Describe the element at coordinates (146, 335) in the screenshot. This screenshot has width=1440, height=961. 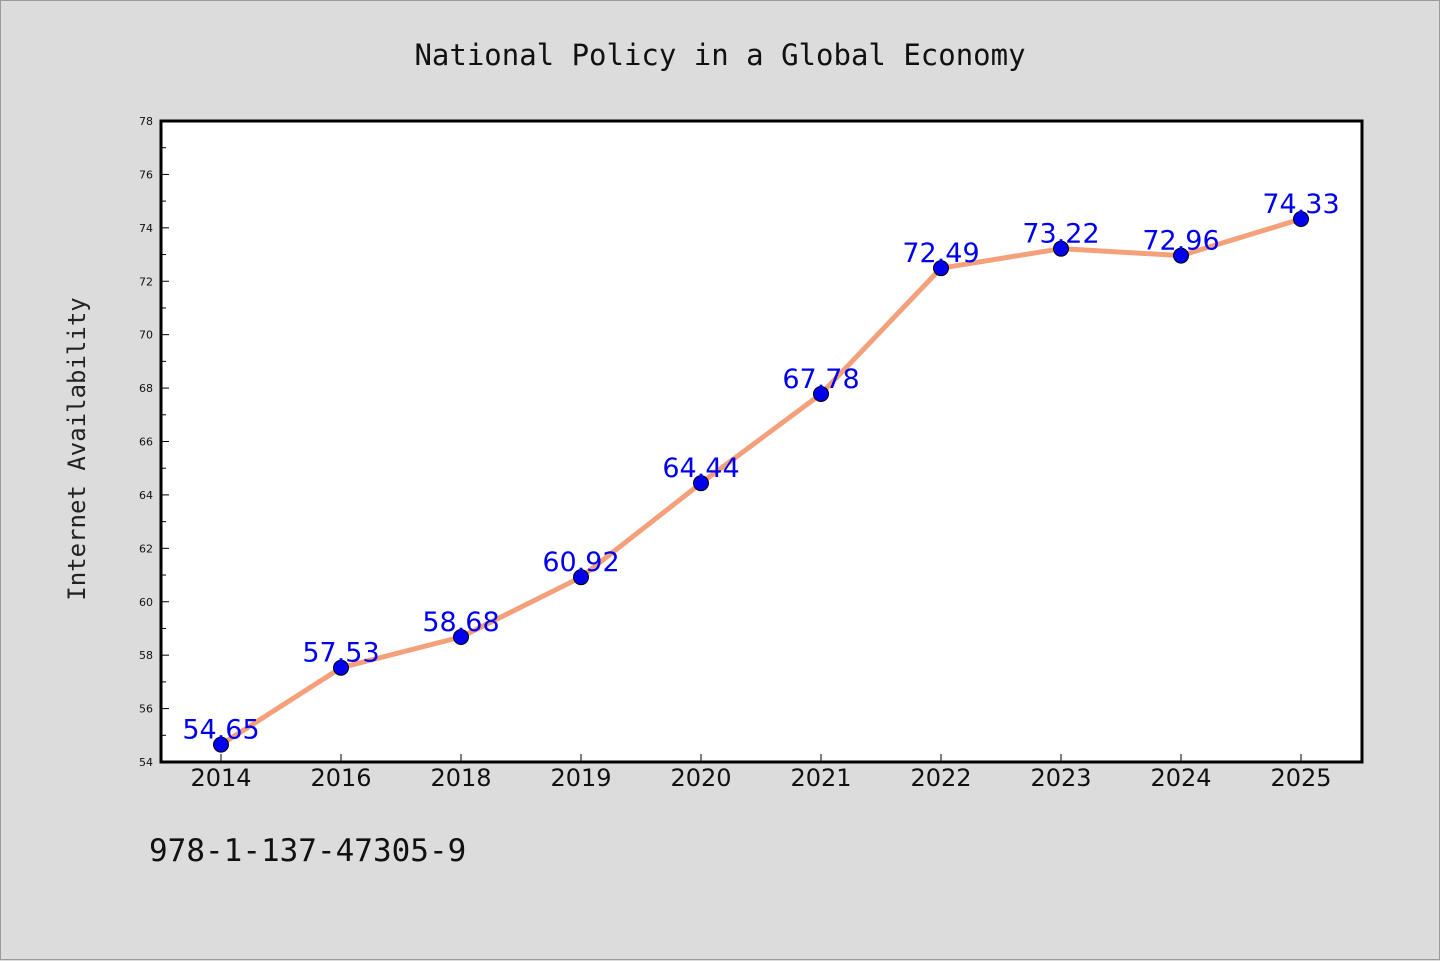
I see `y-tick-label: 70` at that location.